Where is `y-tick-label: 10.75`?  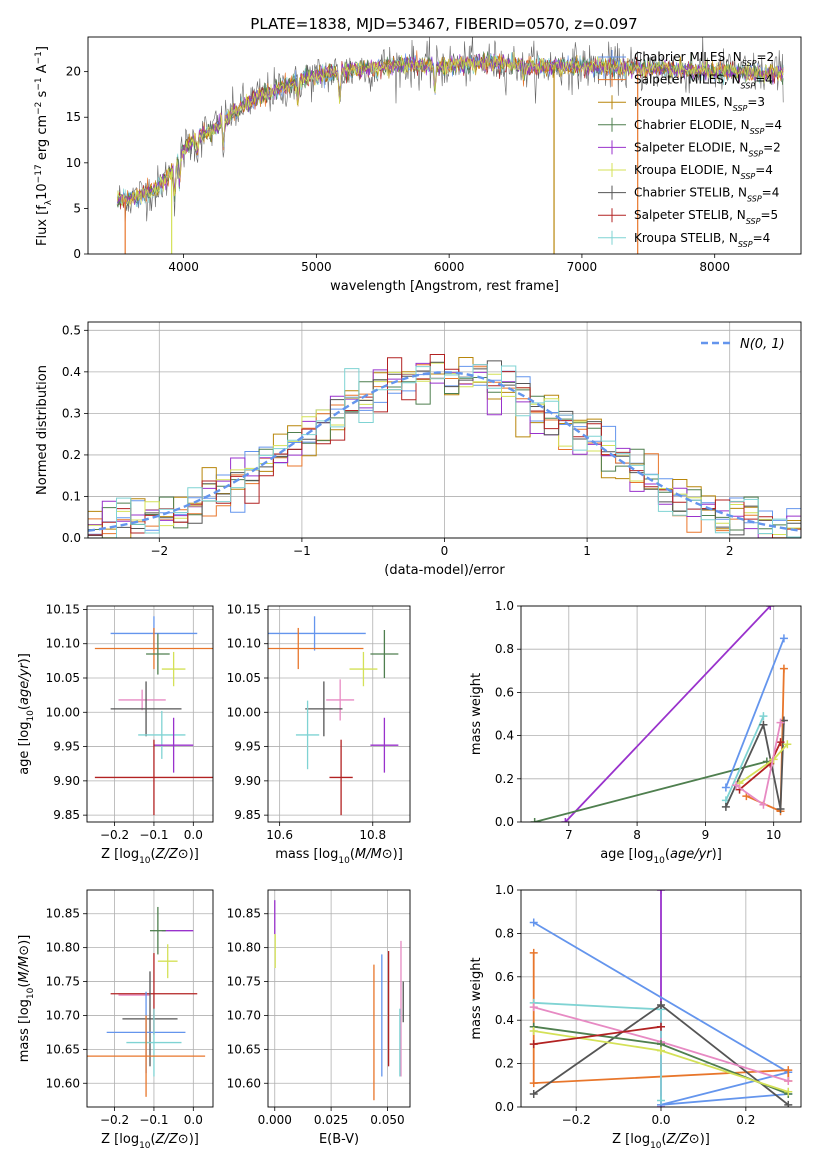
y-tick-label: 10.75 is located at coordinates (244, 982).